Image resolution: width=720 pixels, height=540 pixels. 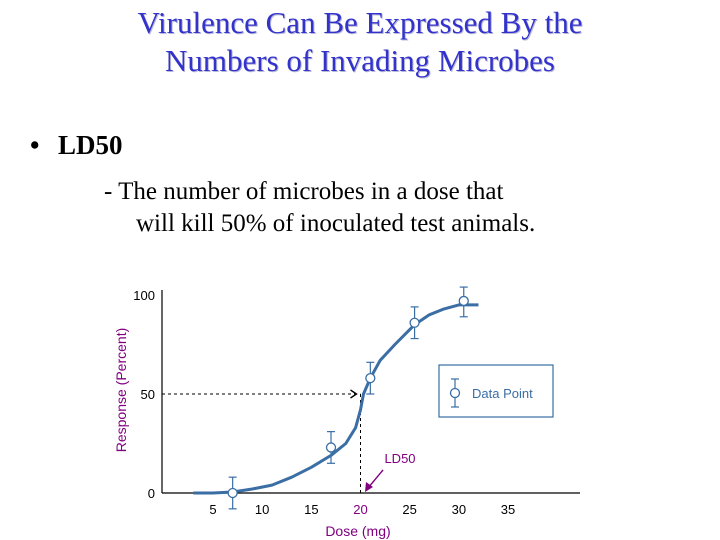 What do you see at coordinates (357, 531) in the screenshot?
I see `x-axis-label: Dose (mg)` at bounding box center [357, 531].